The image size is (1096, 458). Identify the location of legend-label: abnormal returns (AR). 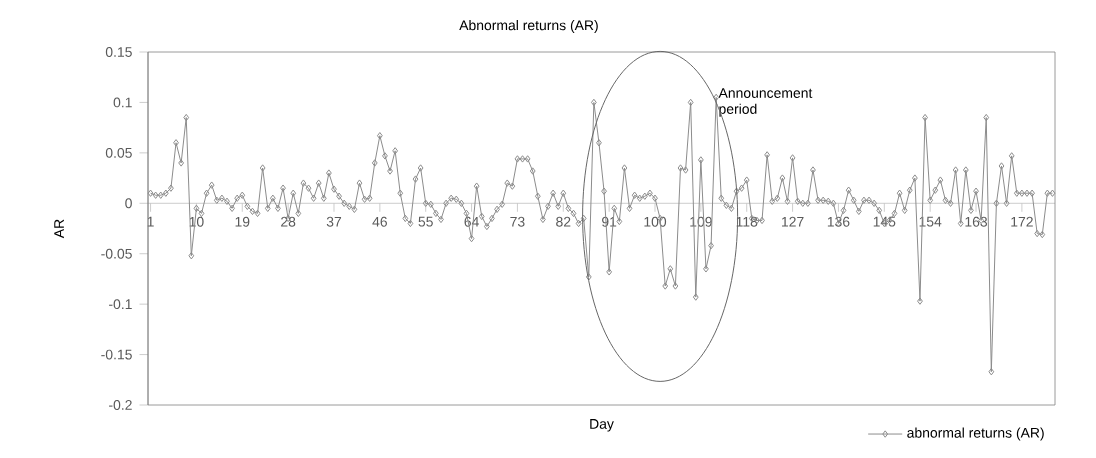
(975, 434).